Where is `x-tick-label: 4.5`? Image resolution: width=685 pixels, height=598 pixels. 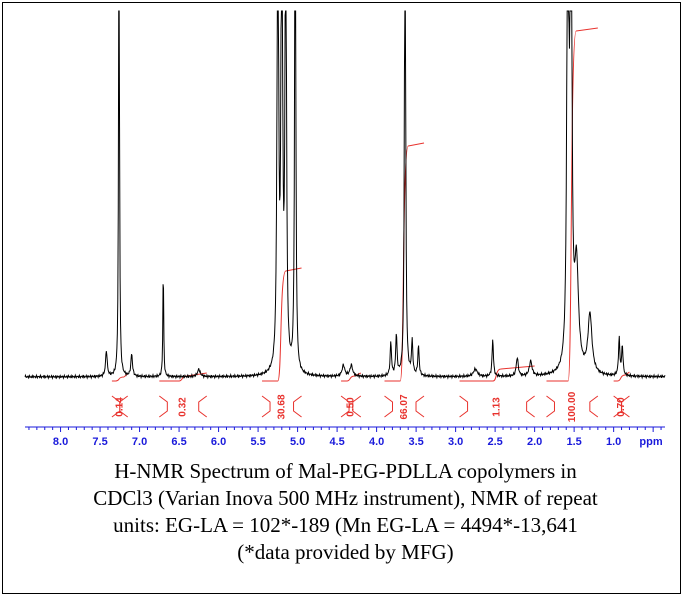
x-tick-label: 4.5 is located at coordinates (336, 442).